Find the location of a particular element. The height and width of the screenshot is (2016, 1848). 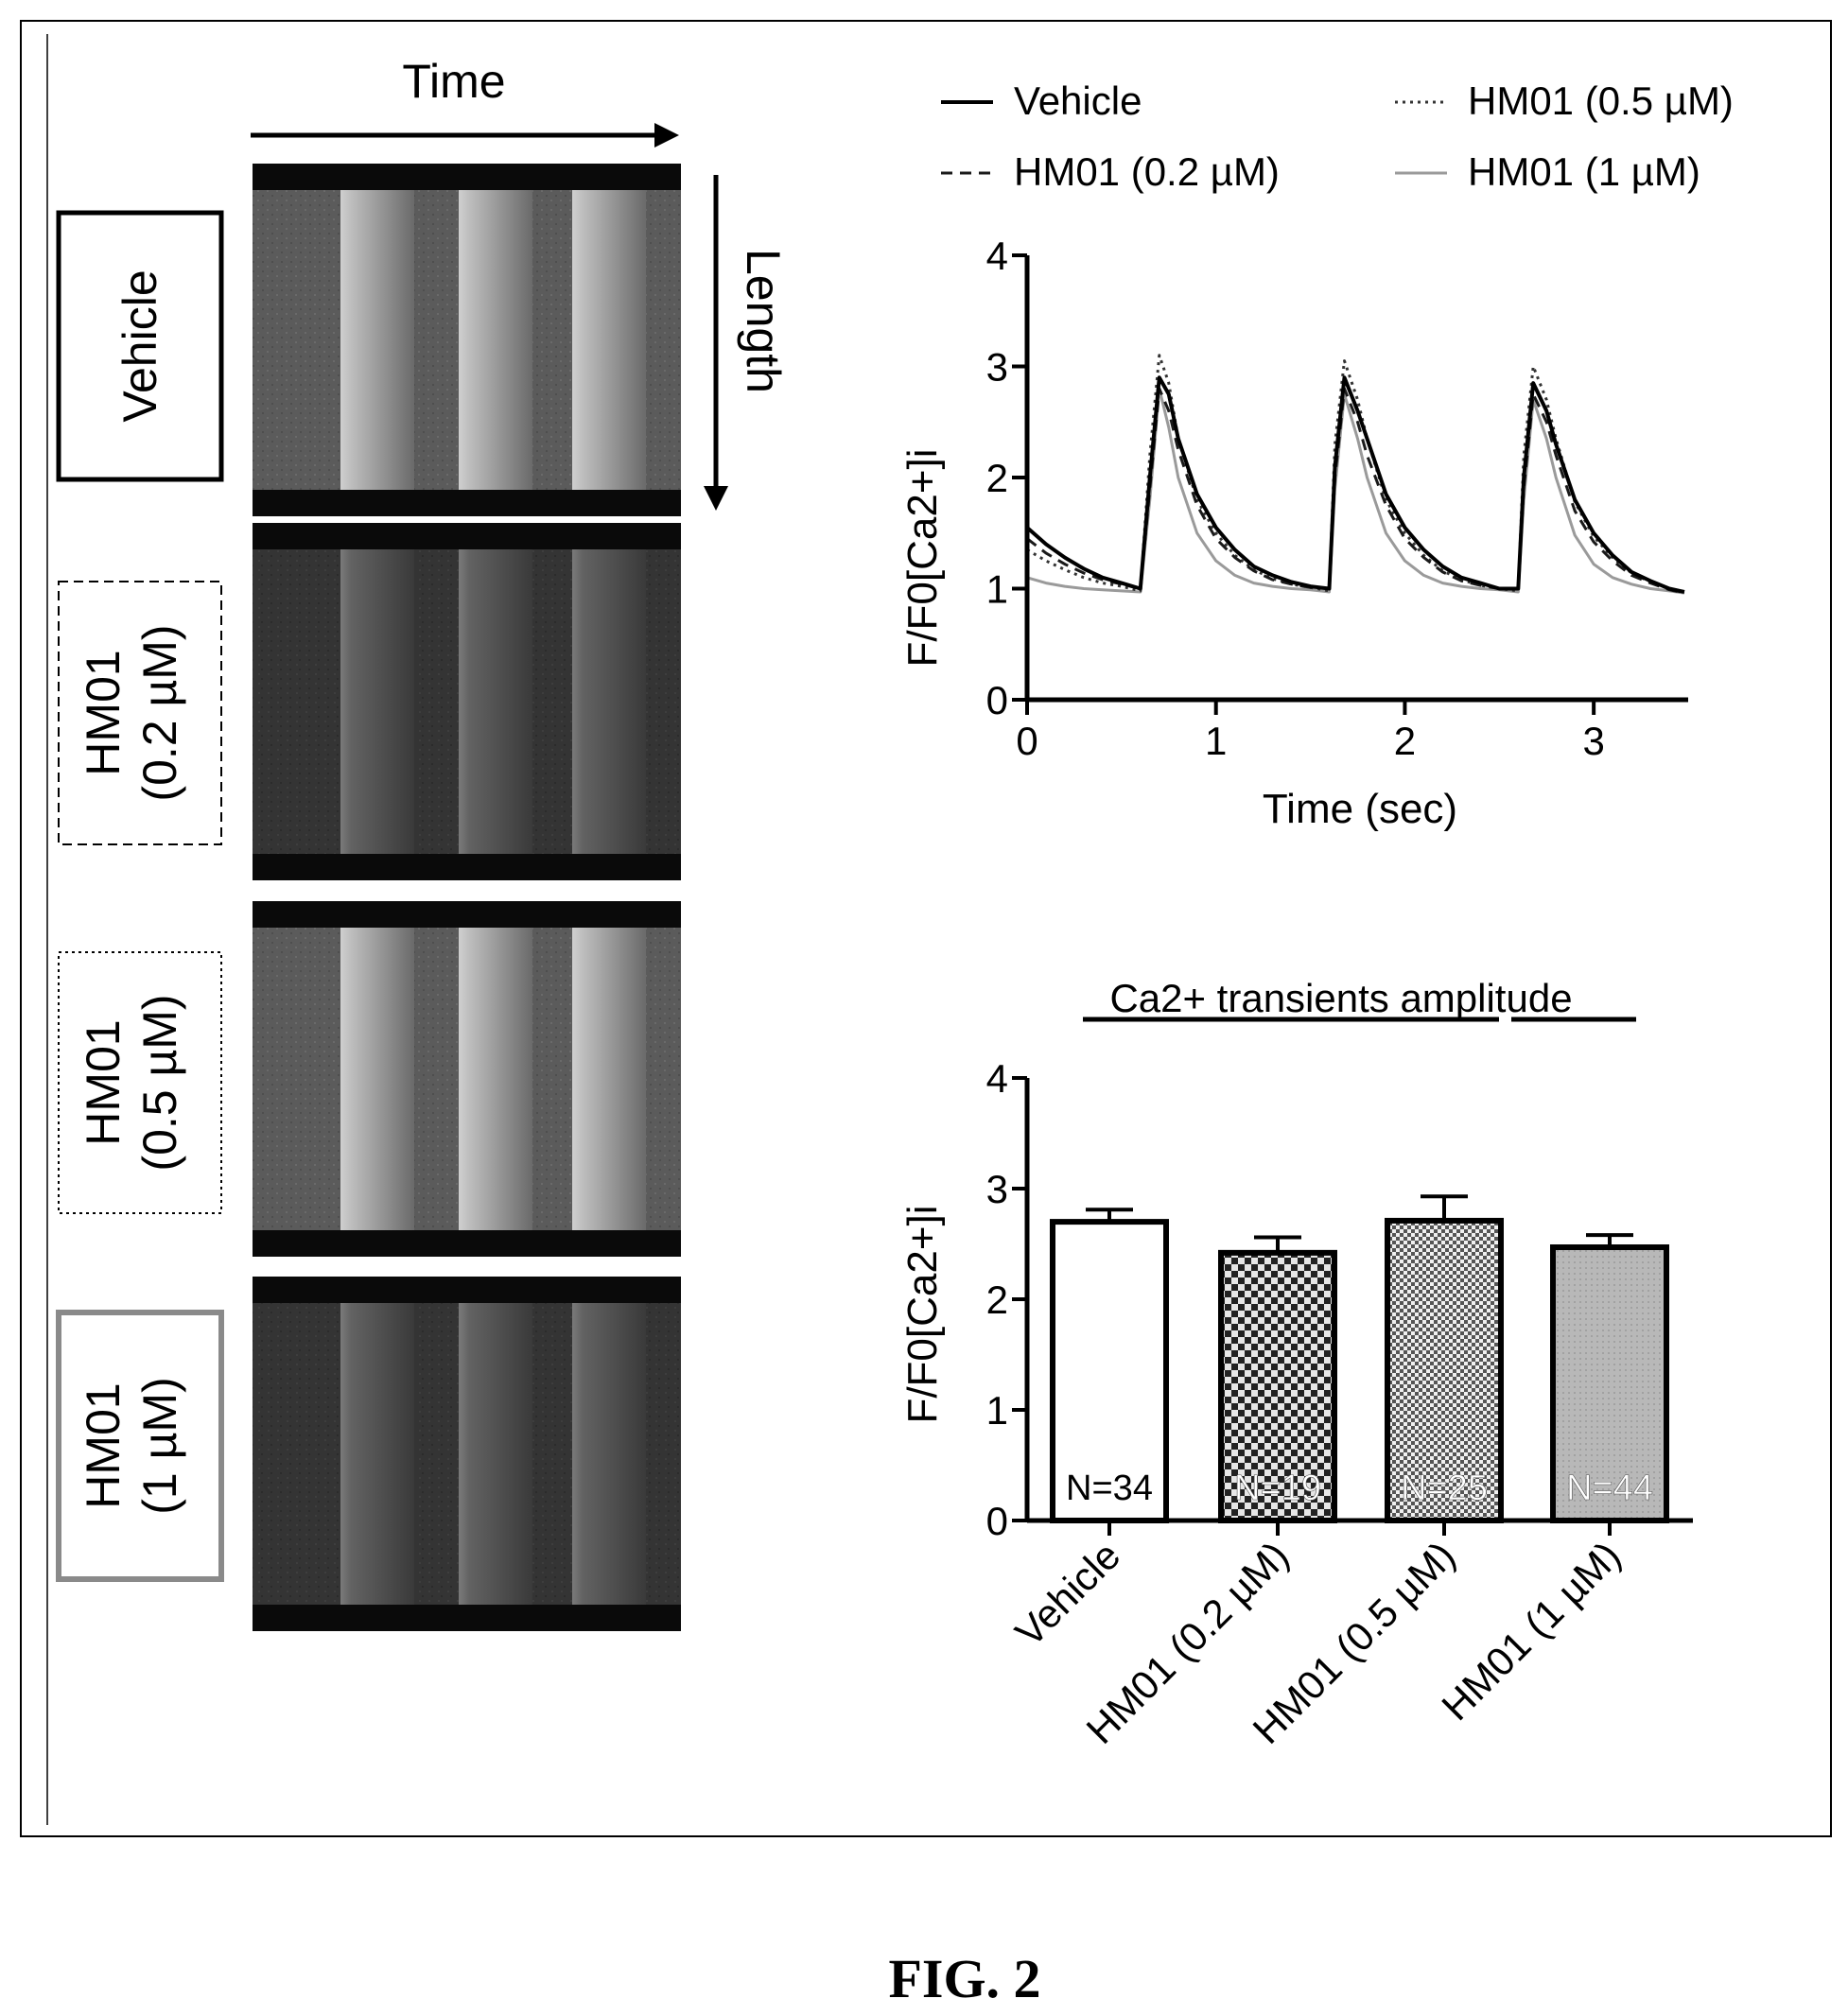

trace-y-tick-label: 1 is located at coordinates (997, 589).